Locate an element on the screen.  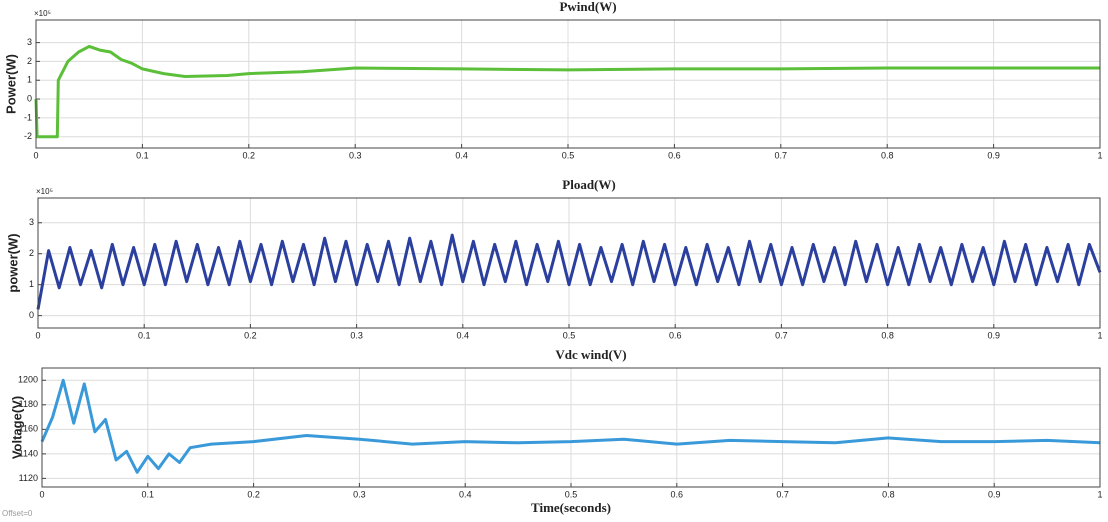
title-background is located at coordinates (591, 356).